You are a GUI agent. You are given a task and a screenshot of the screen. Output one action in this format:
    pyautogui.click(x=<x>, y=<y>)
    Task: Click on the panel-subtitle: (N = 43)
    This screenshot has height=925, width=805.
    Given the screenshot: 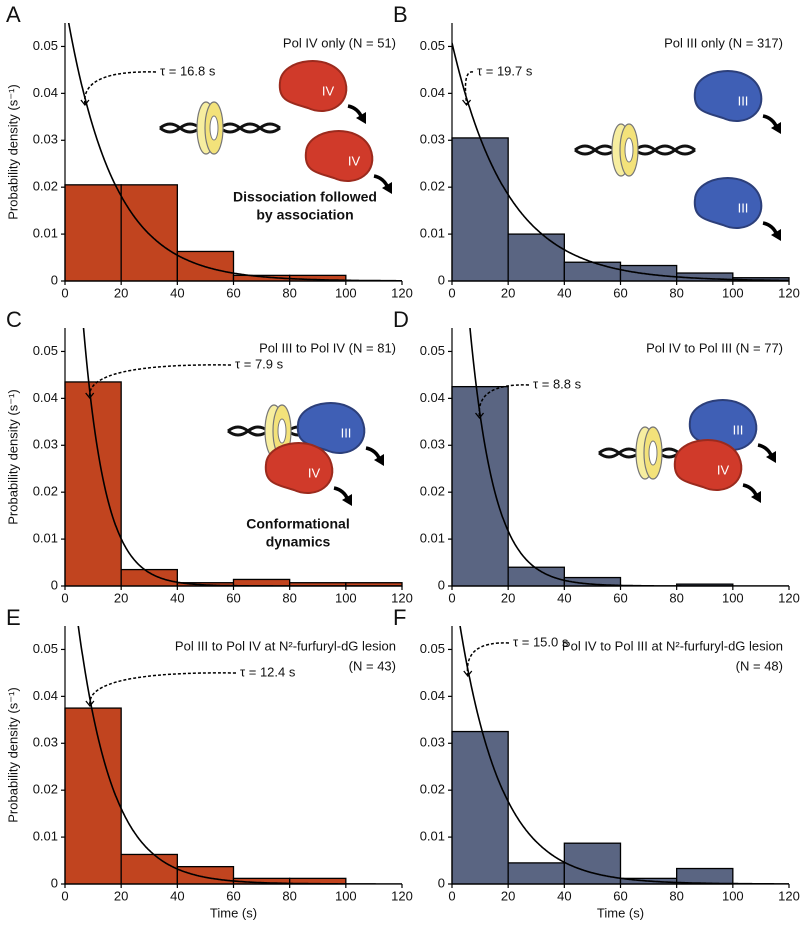 What is the action you would take?
    pyautogui.click(x=372, y=665)
    